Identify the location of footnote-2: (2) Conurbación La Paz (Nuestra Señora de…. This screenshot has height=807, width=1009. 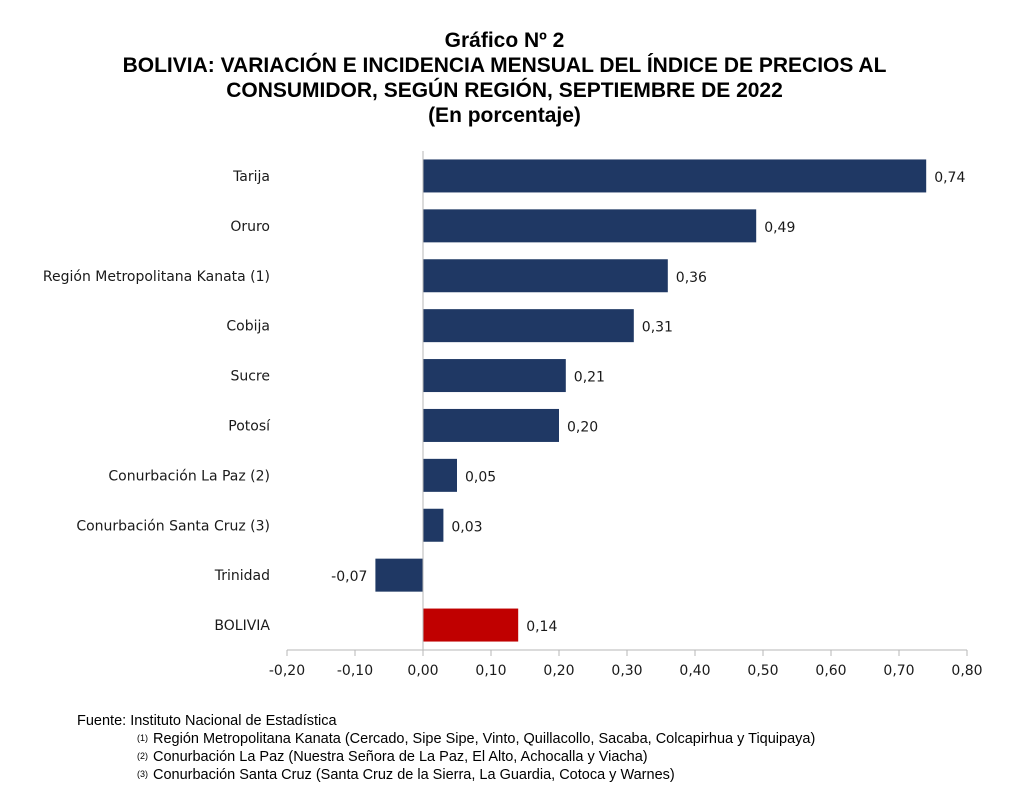
(446, 757).